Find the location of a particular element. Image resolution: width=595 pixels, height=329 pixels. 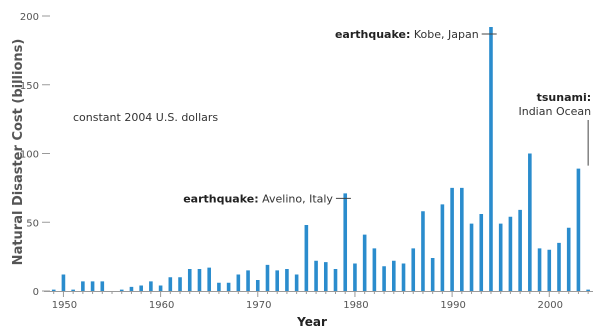

annotation-tsunami-text: Indian Ocean is located at coordinates (554, 111).